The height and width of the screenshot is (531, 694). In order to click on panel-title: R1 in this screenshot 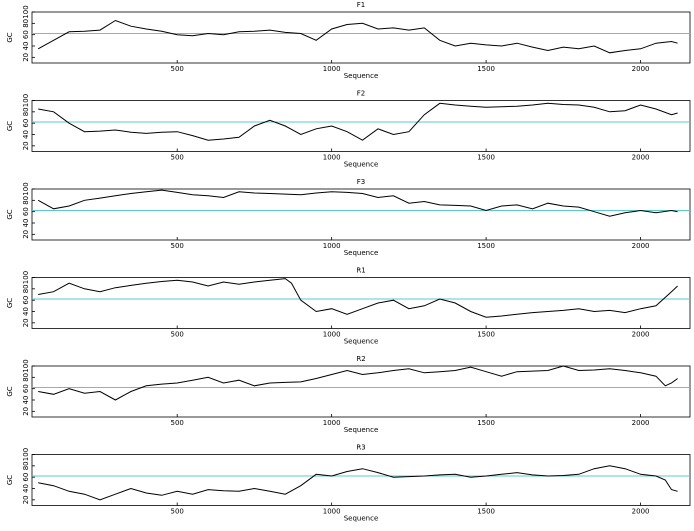, I will do `click(360, 271)`.